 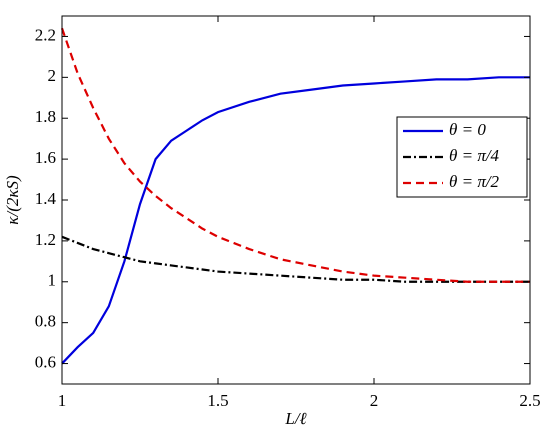 I want to click on y-tick-label: 1.2, so click(x=45, y=239).